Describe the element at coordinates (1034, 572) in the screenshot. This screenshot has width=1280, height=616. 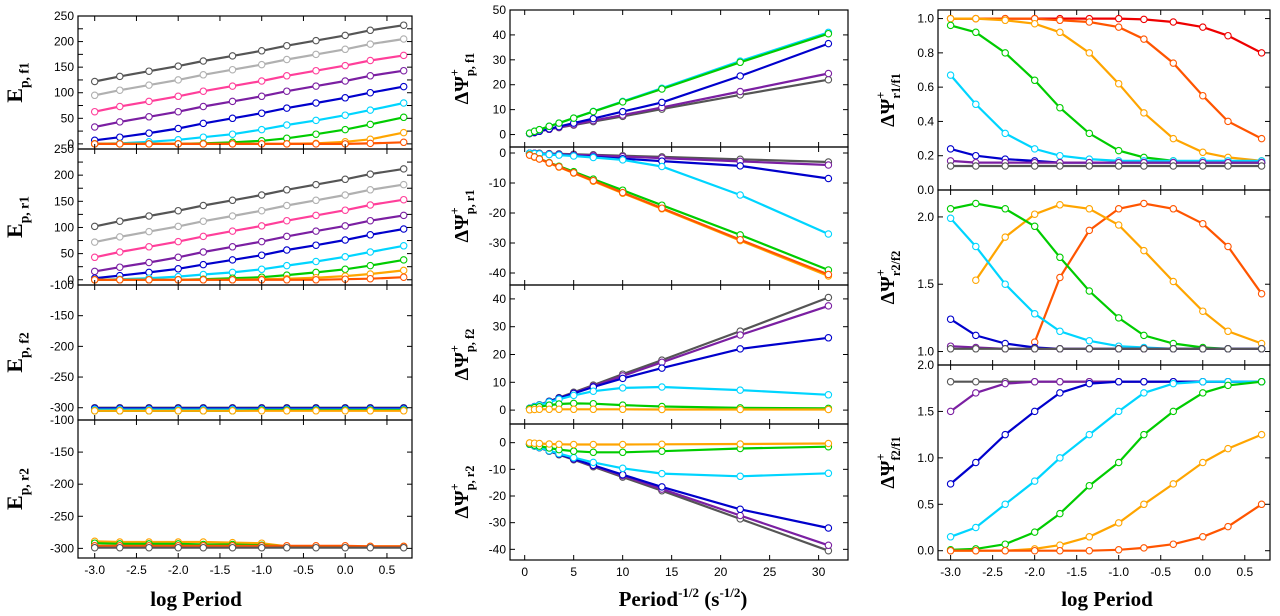
I see `x-tick-label: -2.0` at that location.